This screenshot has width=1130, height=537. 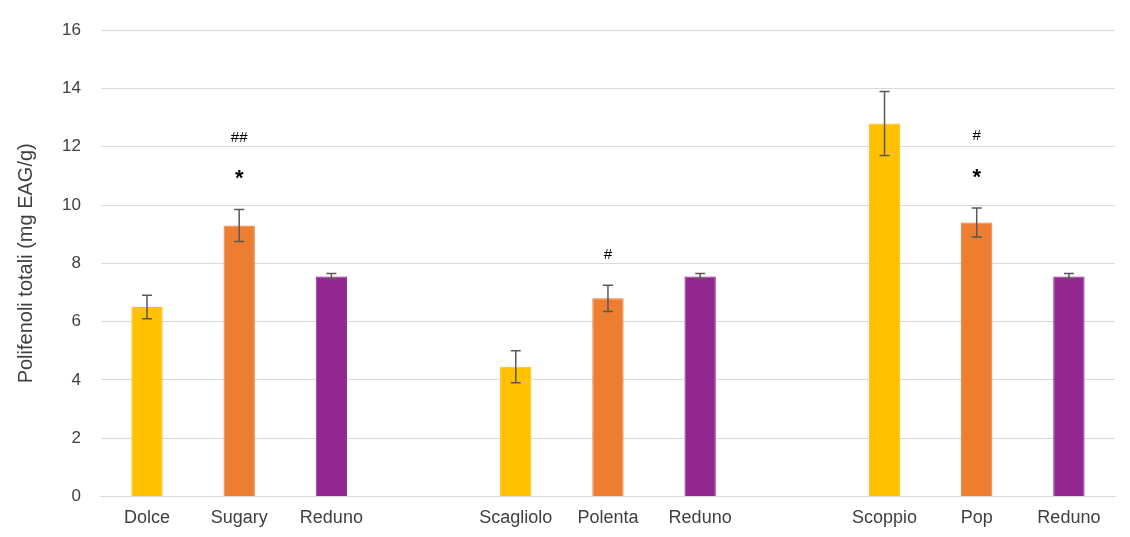 What do you see at coordinates (976, 517) in the screenshot?
I see `x-tick-label: Pop` at bounding box center [976, 517].